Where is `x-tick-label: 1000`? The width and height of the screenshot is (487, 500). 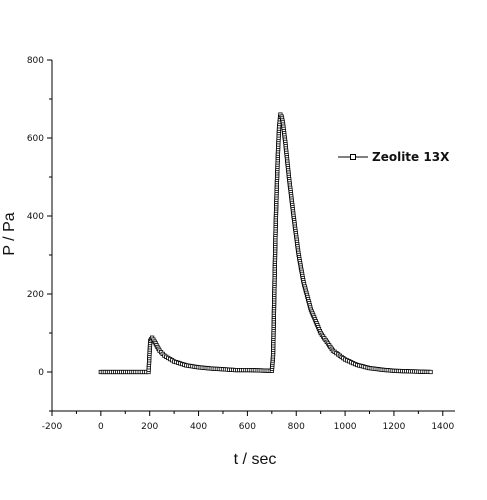 x-tick-label: 1000 is located at coordinates (345, 427).